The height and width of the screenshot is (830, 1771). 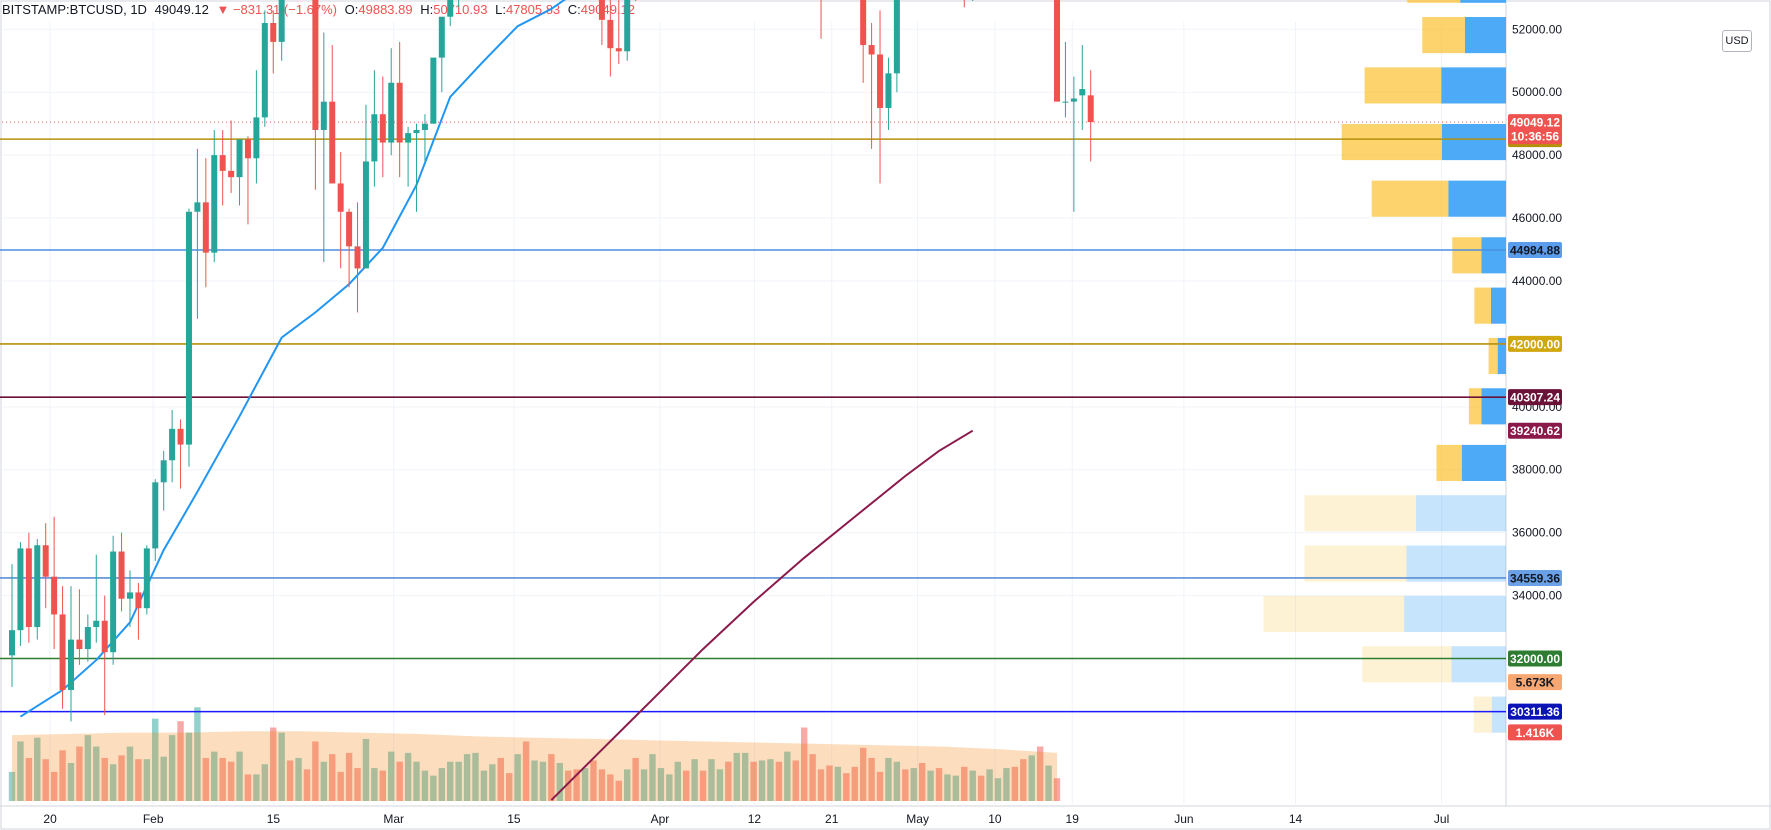 I want to click on level-price-label: 32000.00, so click(x=1535, y=659).